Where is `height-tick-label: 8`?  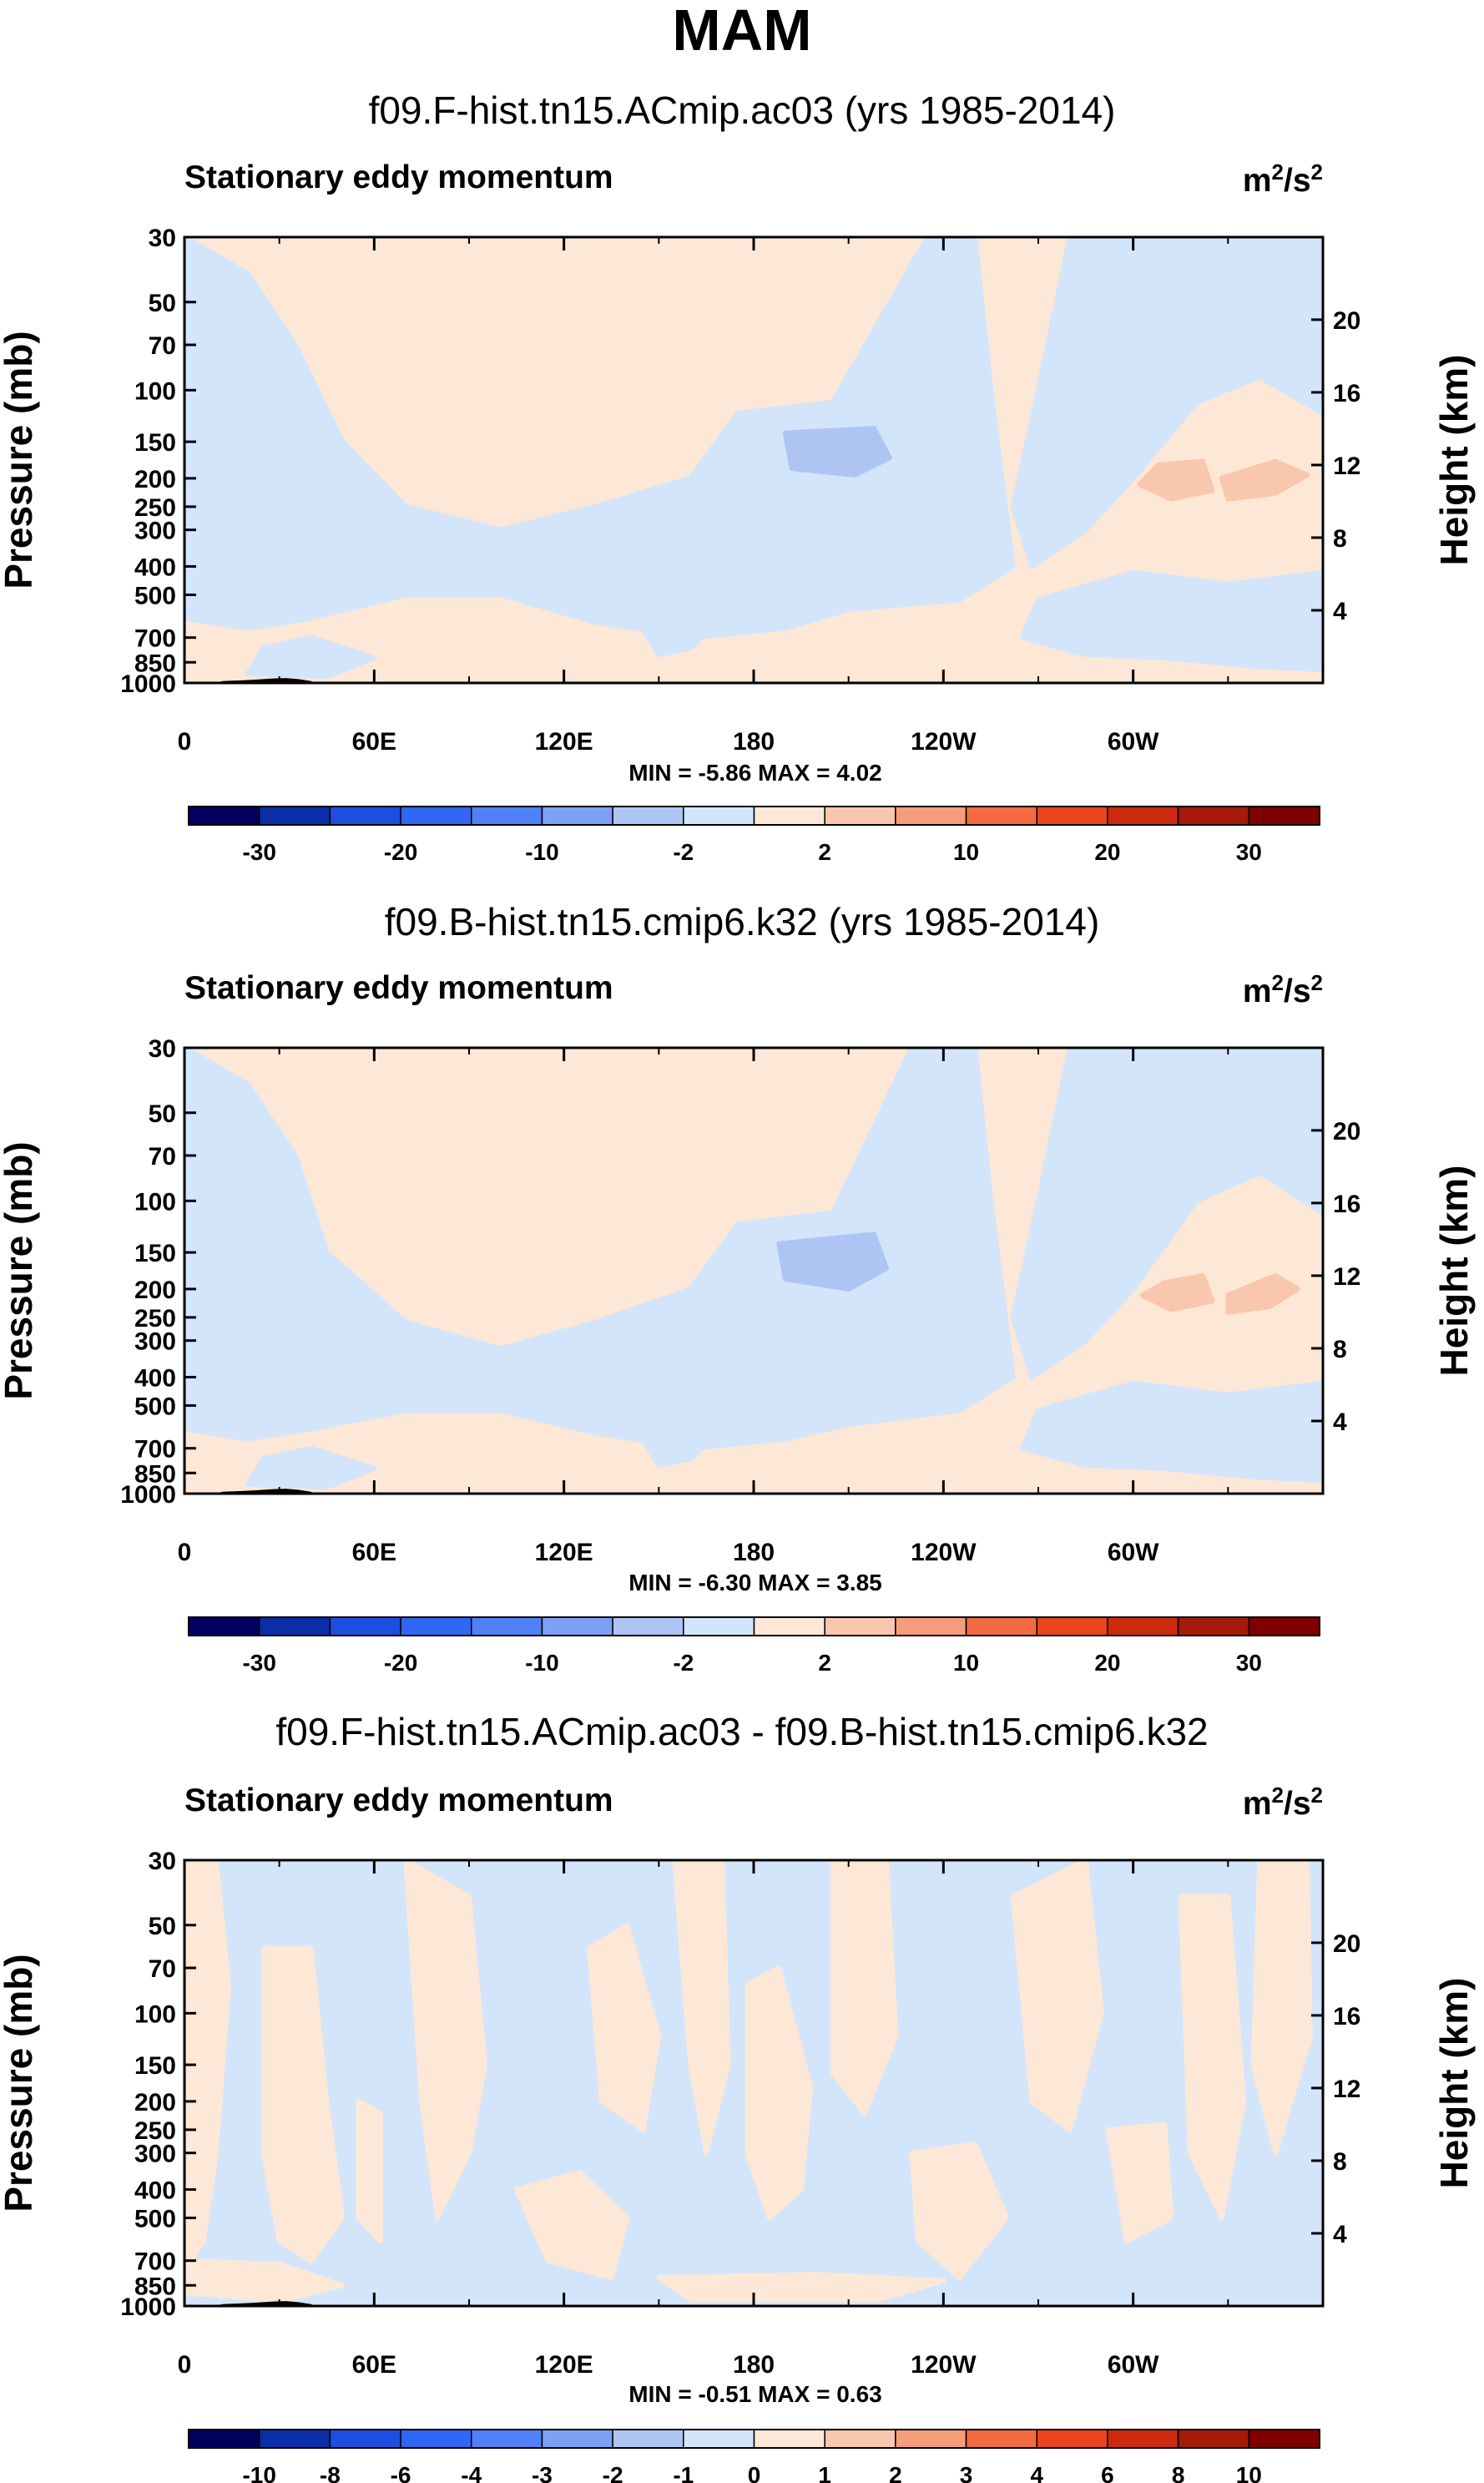 height-tick-label: 8 is located at coordinates (1340, 1349).